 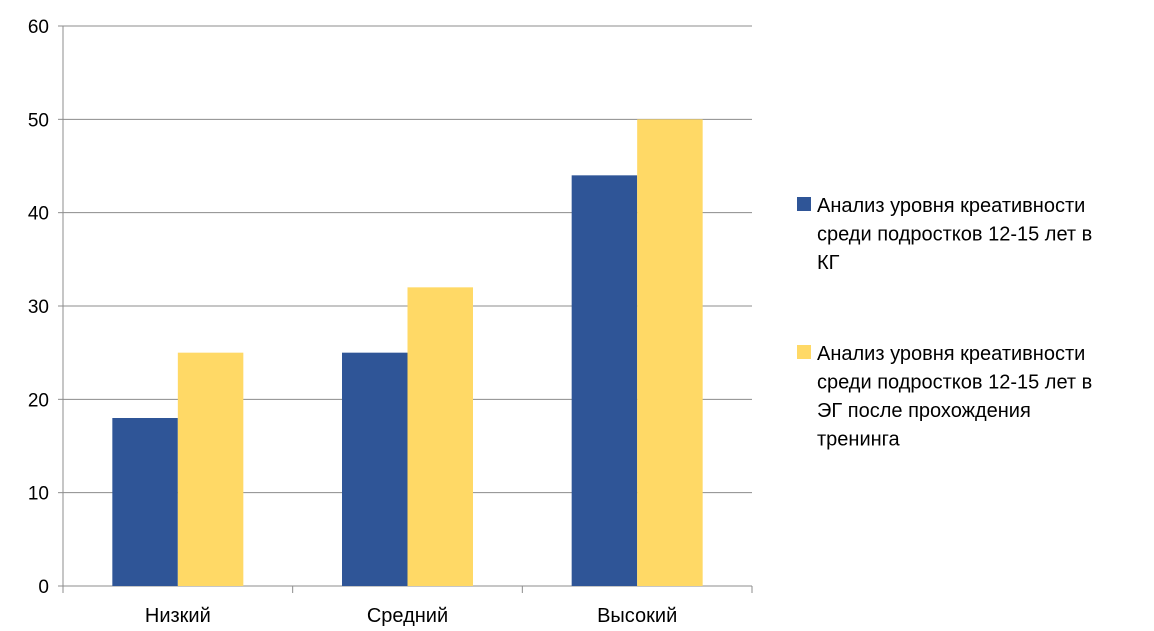 What do you see at coordinates (604, 381) in the screenshot?
I see `bar-series-1-Высокий` at bounding box center [604, 381].